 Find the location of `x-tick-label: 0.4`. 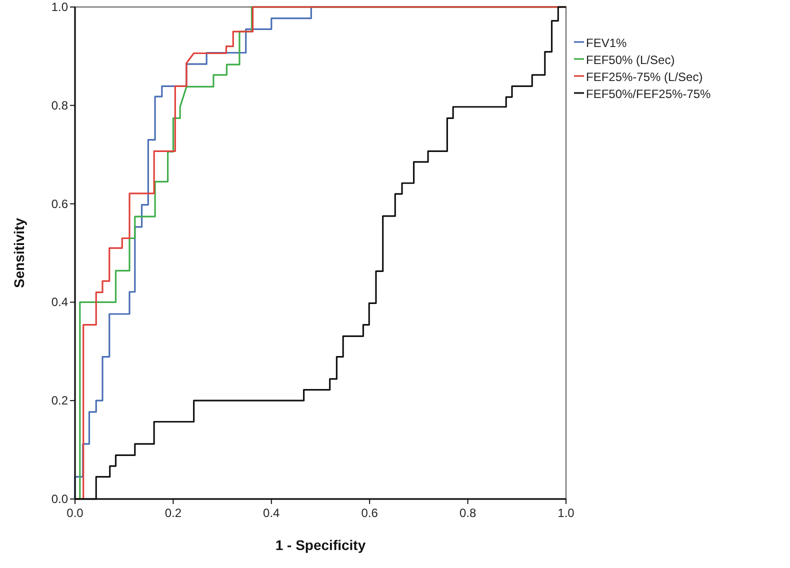

x-tick-label: 0.4 is located at coordinates (271, 513).